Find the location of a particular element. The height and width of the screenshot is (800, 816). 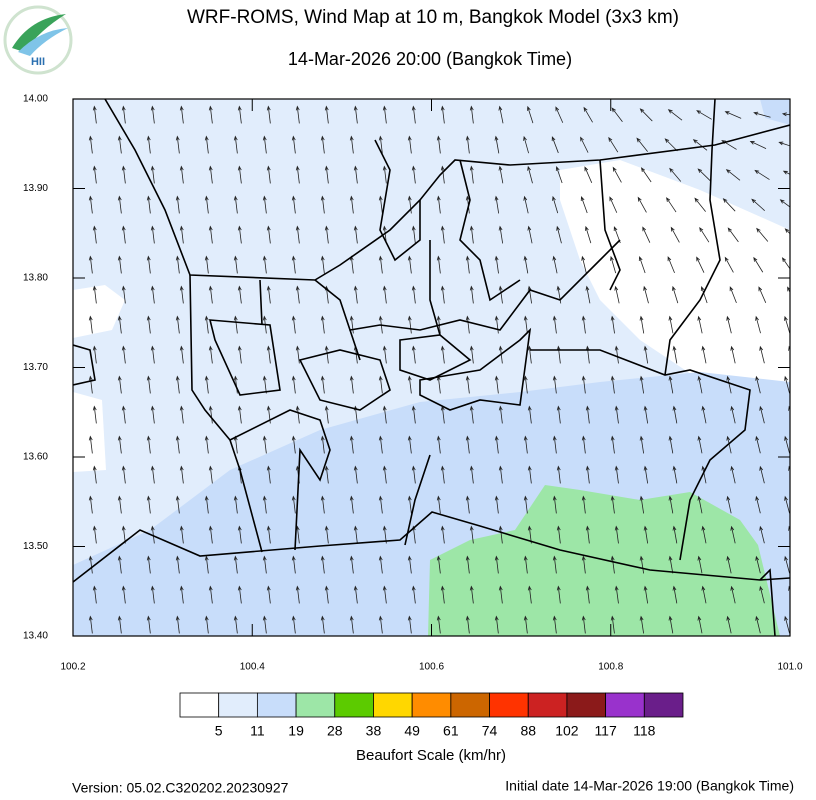

colorbar-tick-label: 61 is located at coordinates (451, 731).